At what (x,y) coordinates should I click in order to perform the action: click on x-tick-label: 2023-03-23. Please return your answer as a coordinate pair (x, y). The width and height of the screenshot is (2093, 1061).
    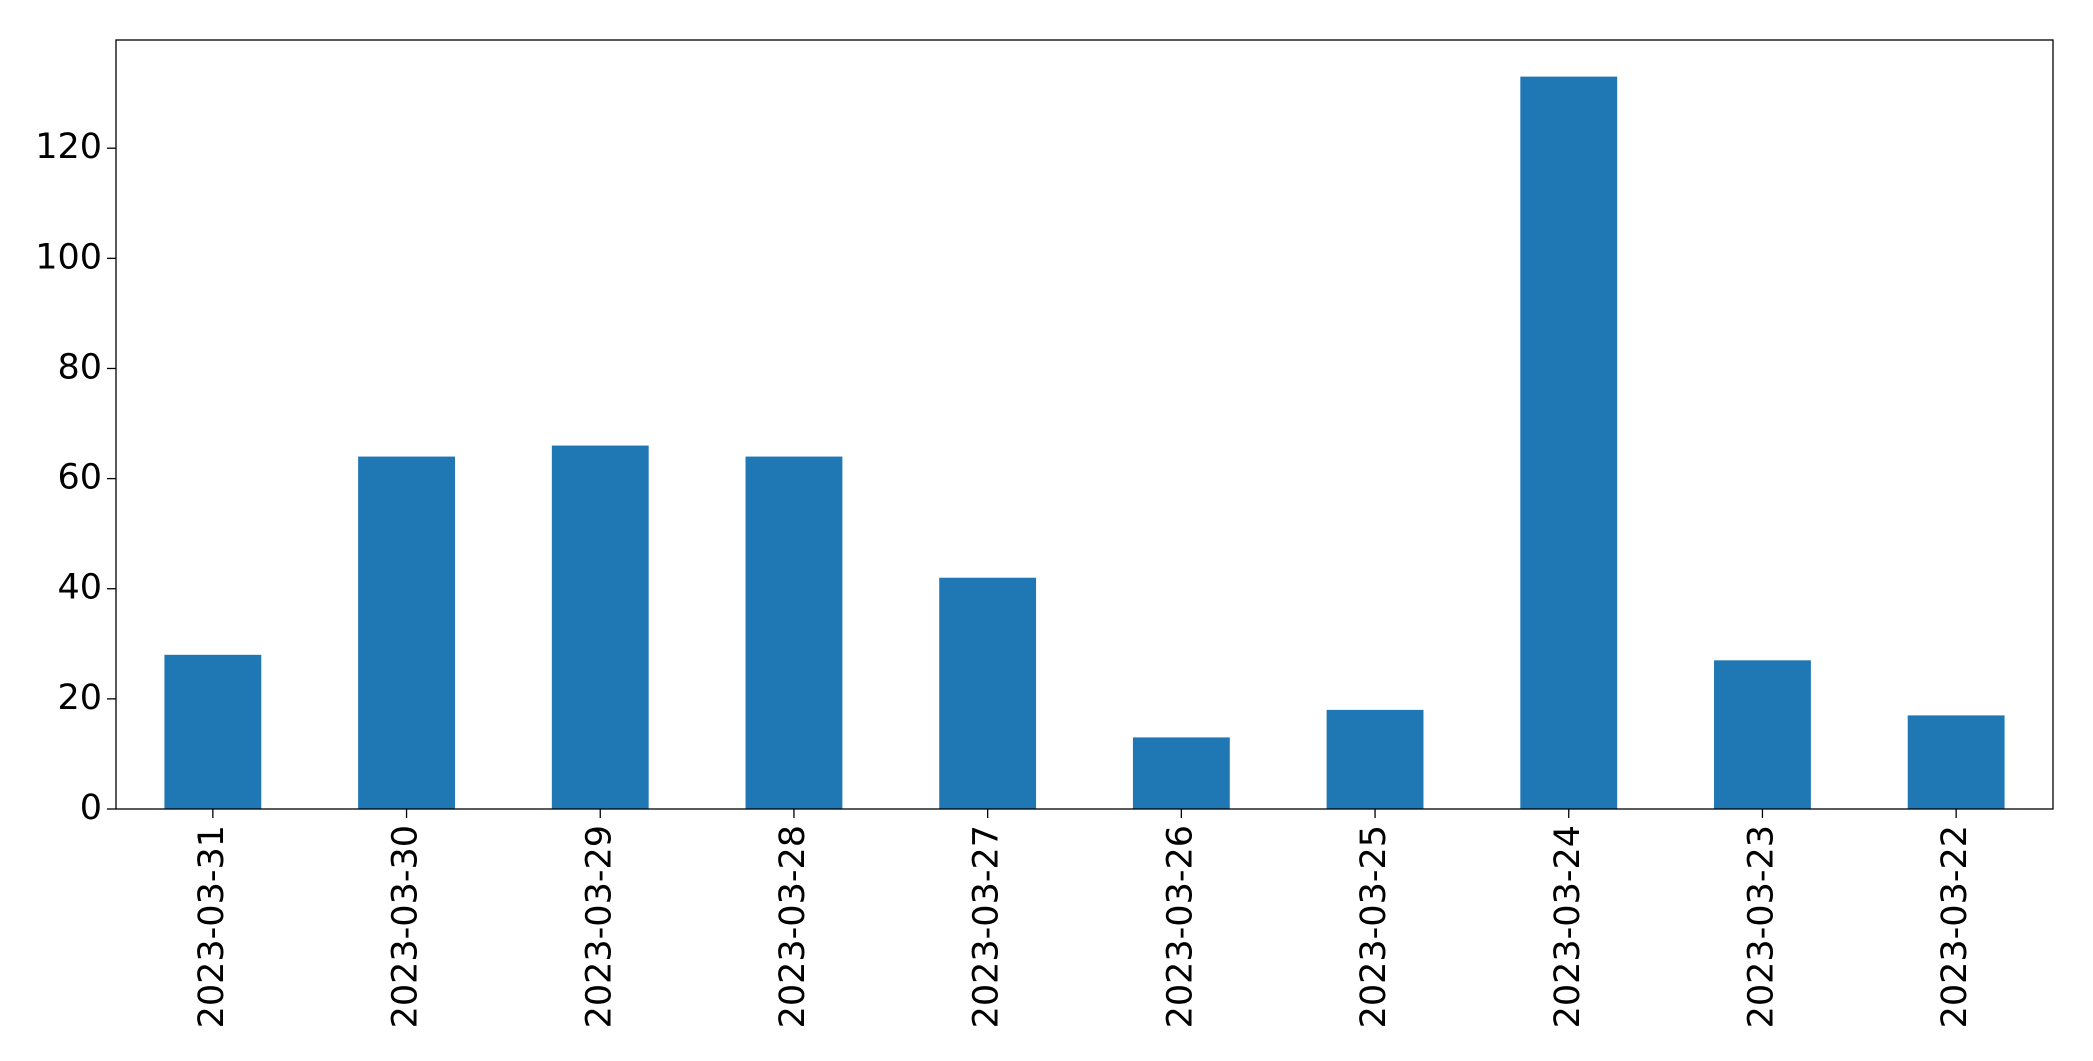
    Looking at the image, I should click on (1761, 926).